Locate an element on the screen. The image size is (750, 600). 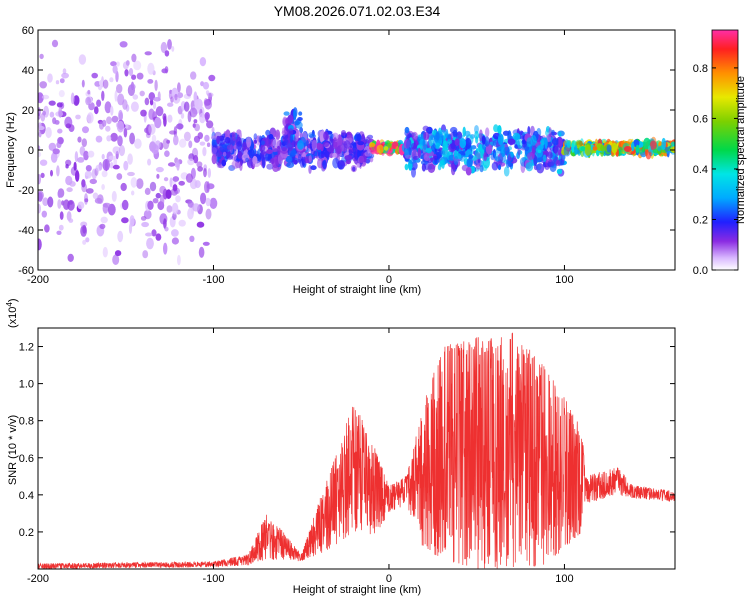
spectrogram-y-label: Frequency (Hz) is located at coordinates (11, 150).